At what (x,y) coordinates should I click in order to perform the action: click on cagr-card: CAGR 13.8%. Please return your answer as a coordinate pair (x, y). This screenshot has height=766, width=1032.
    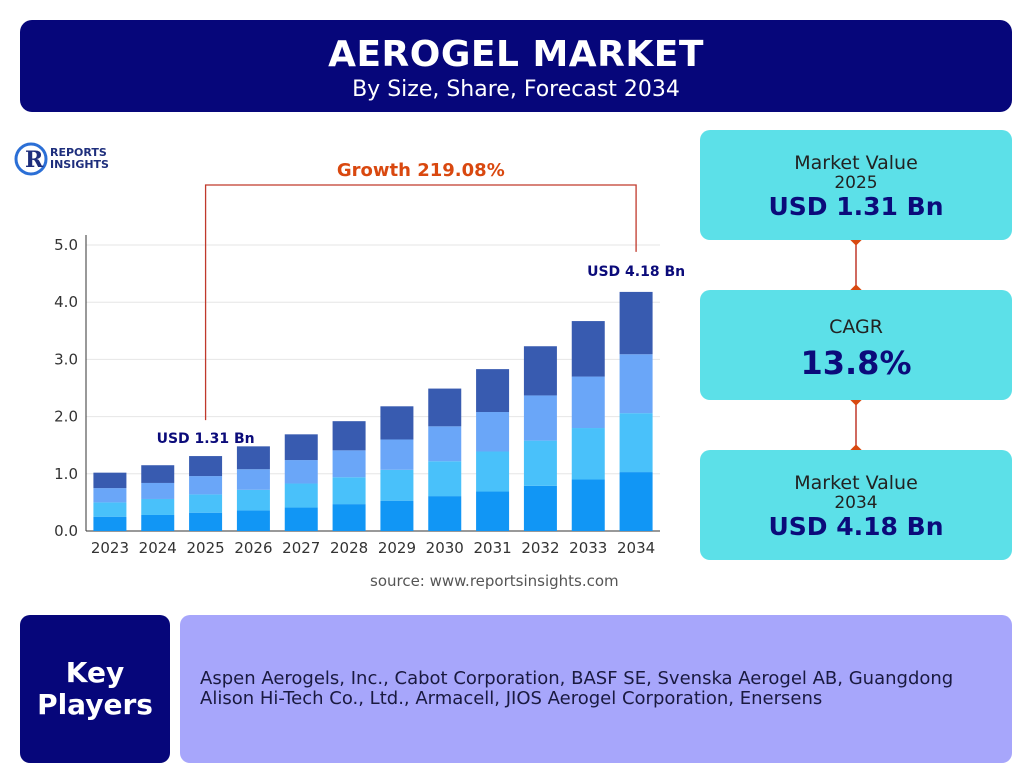
    Looking at the image, I should click on (856, 345).